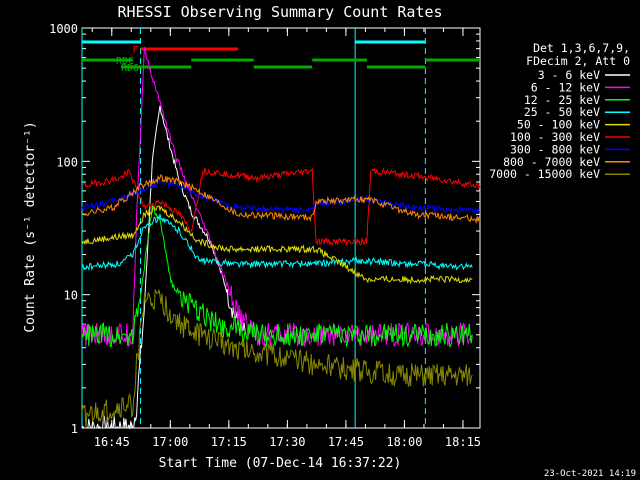  I want to click on date-stamp: 23-Oct-2021 14:19, so click(590, 474).